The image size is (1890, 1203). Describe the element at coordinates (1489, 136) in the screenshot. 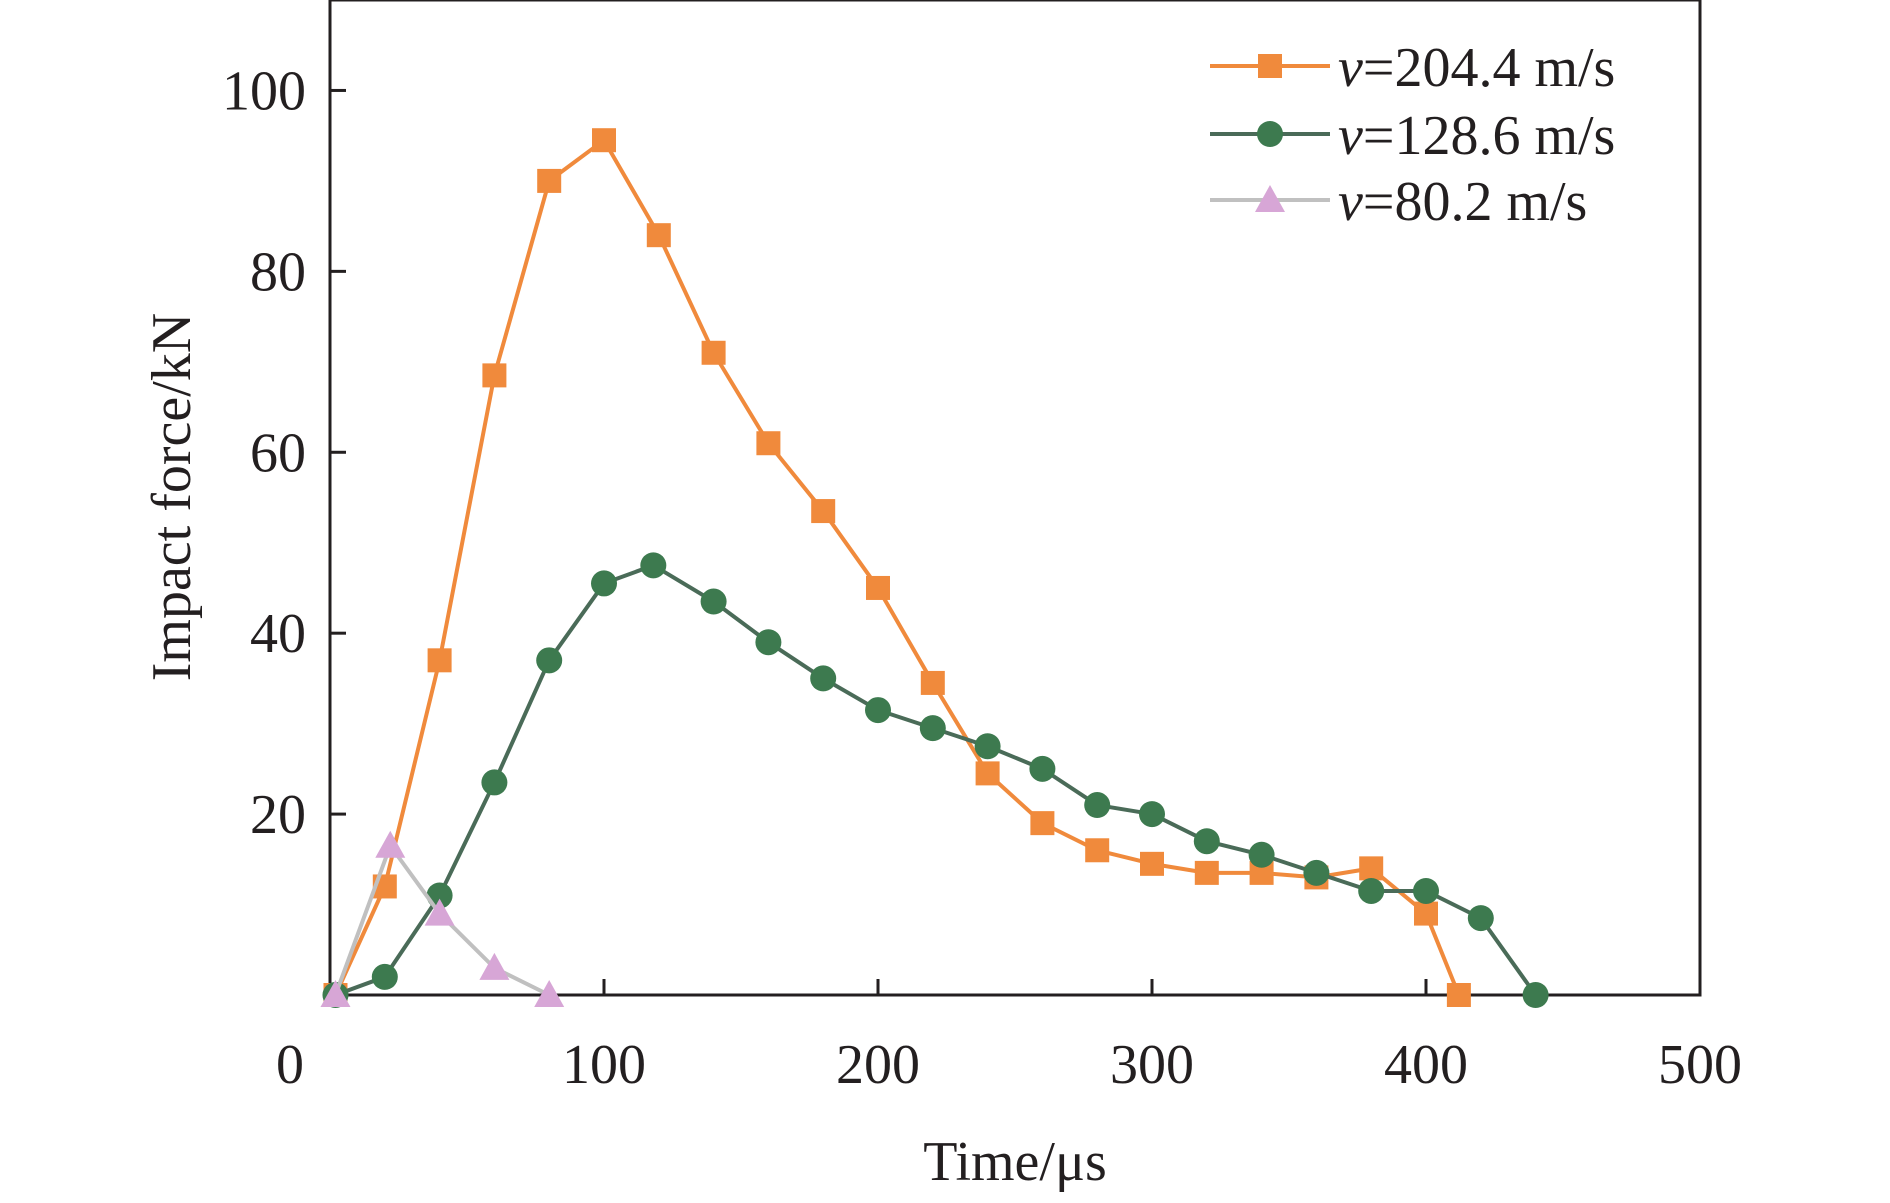

I see `legend-label-value: =128.6 m/s` at that location.